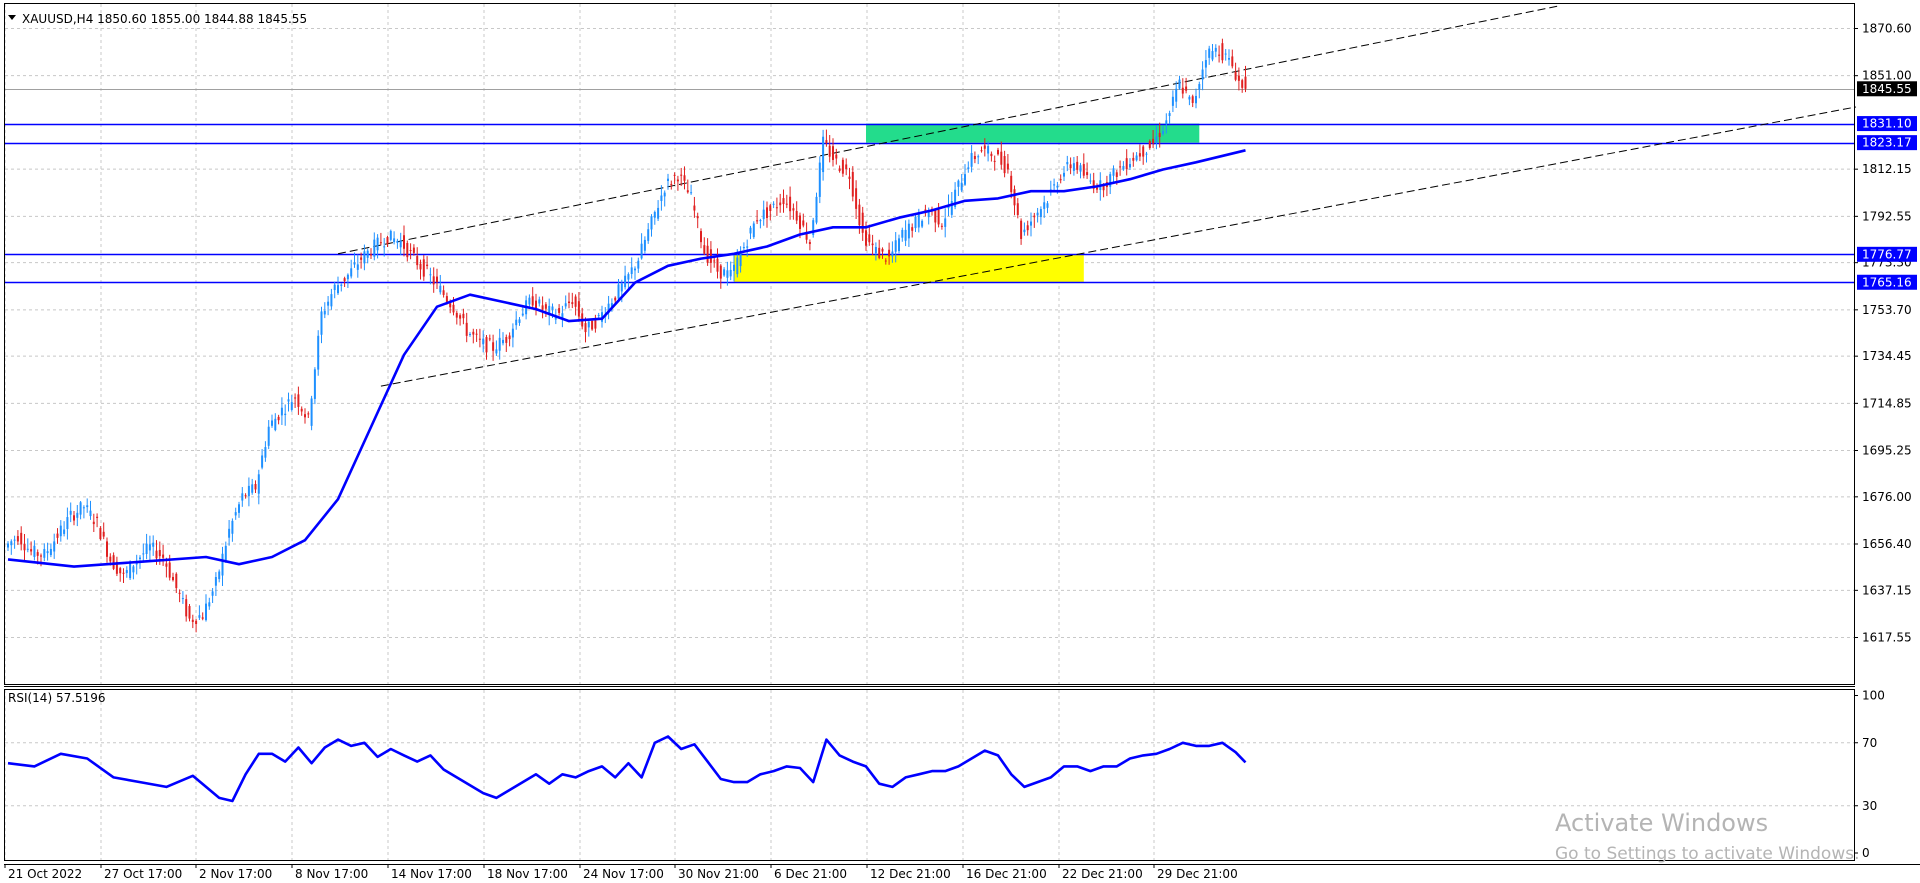 The height and width of the screenshot is (883, 1920). I want to click on triangle-down-icon, so click(12, 17).